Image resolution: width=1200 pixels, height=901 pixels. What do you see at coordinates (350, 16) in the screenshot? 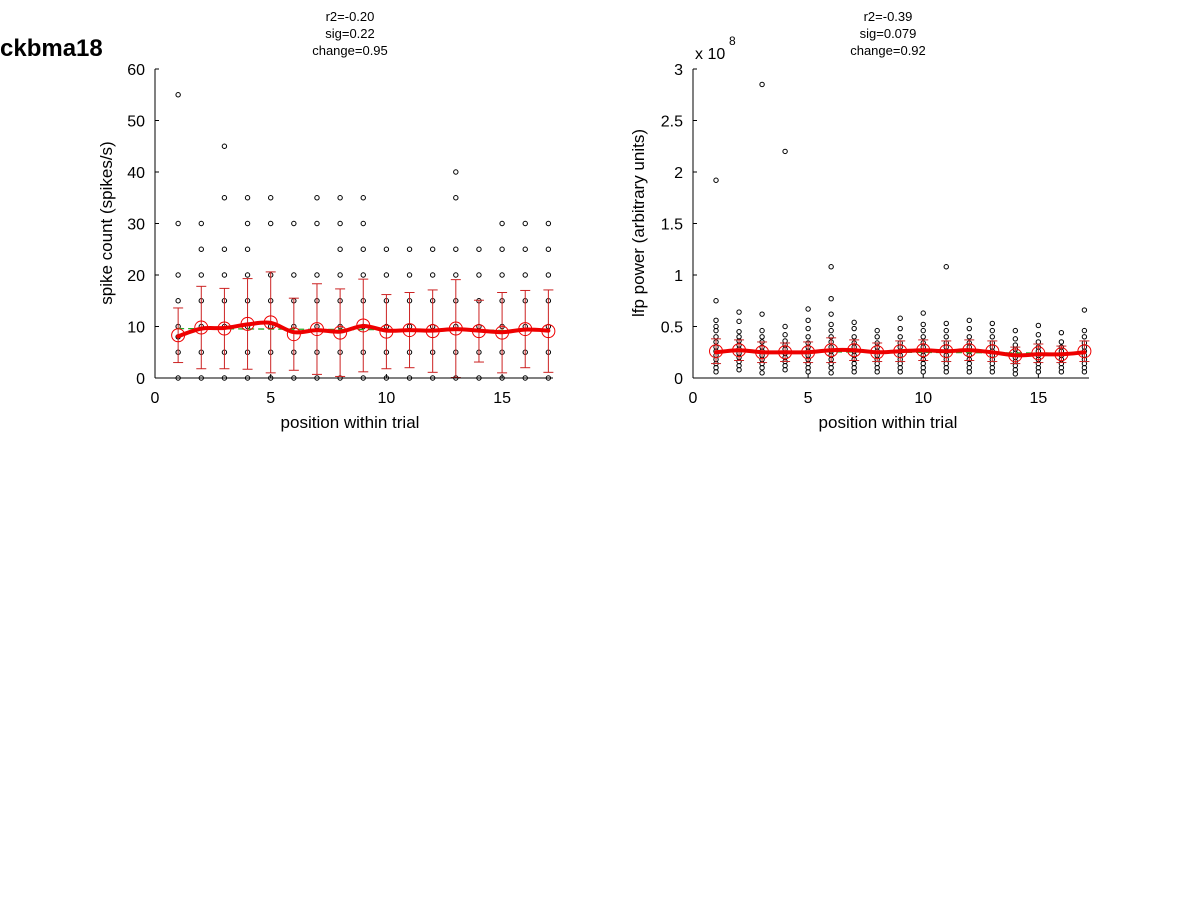
I see `title-line-r2: r2=-0.20` at bounding box center [350, 16].